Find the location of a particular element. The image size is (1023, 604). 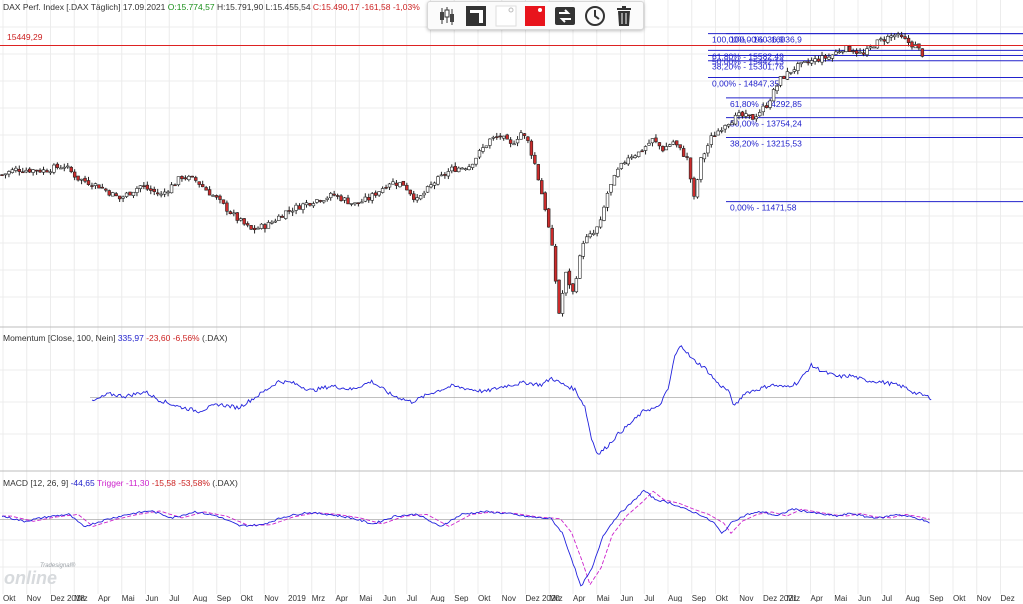

fib-label: 38,20% - 13215,53 is located at coordinates (766, 143).